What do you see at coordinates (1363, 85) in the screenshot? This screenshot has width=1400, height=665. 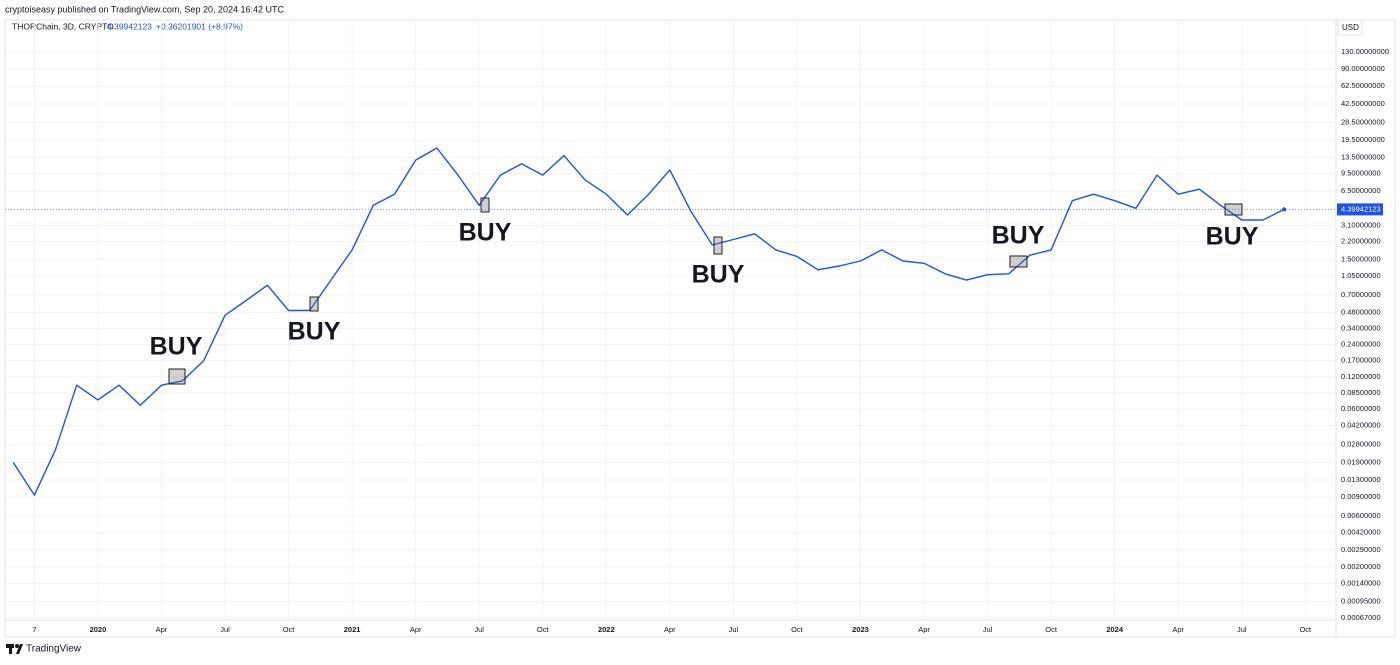 I see `y-tick-label: 62.50000000` at bounding box center [1363, 85].